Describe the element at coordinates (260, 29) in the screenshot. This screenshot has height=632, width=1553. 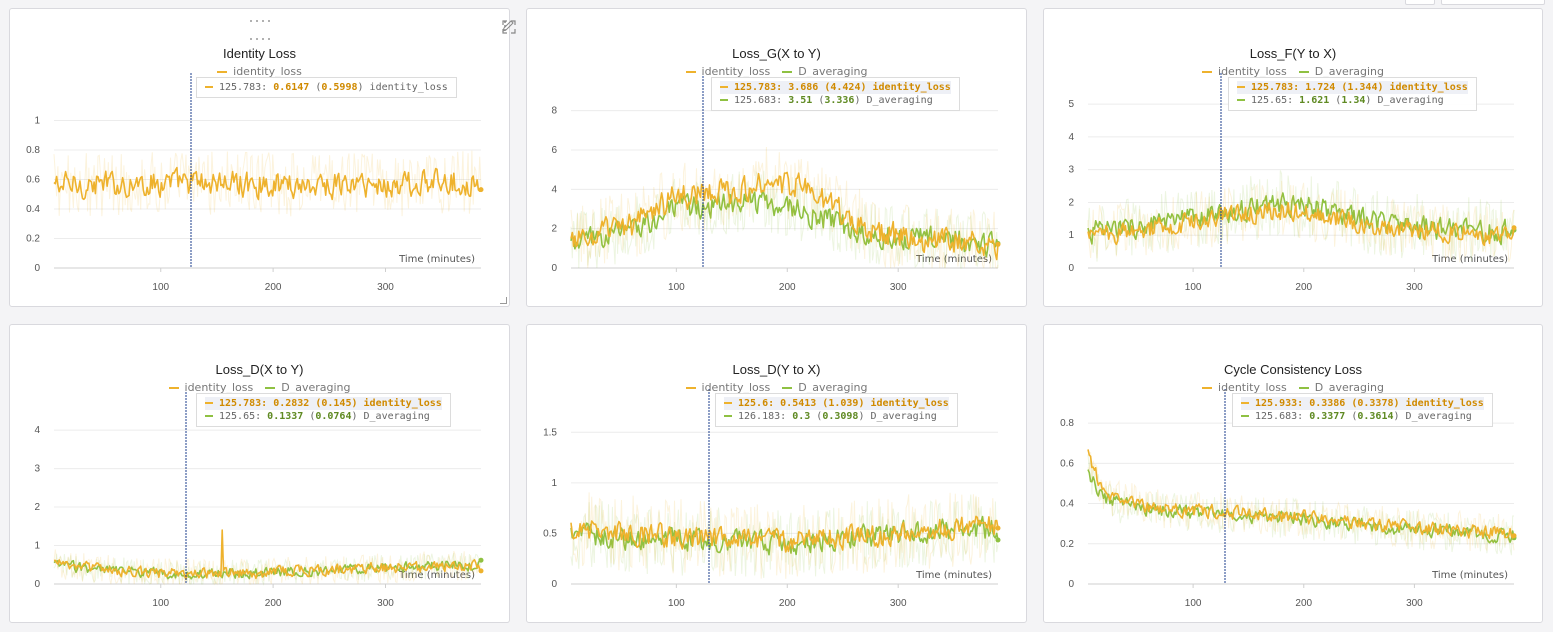
I see `drag-handle-icon` at that location.